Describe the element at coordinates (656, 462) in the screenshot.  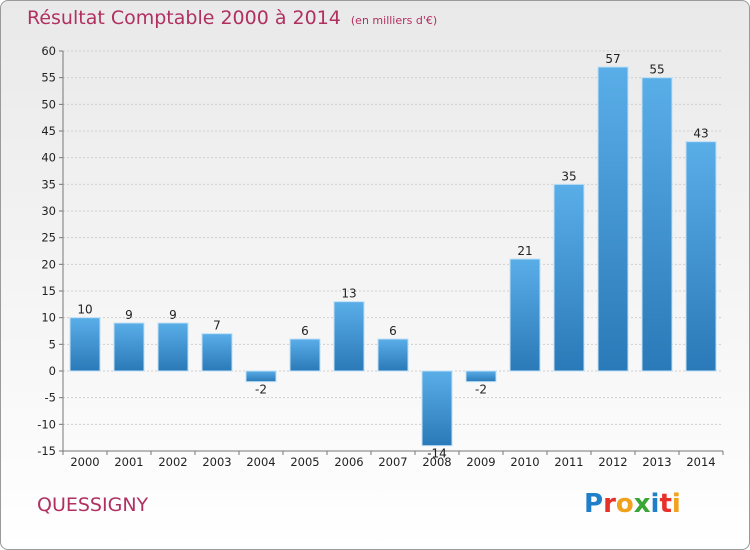
I see `x-tick-label: 2013` at that location.